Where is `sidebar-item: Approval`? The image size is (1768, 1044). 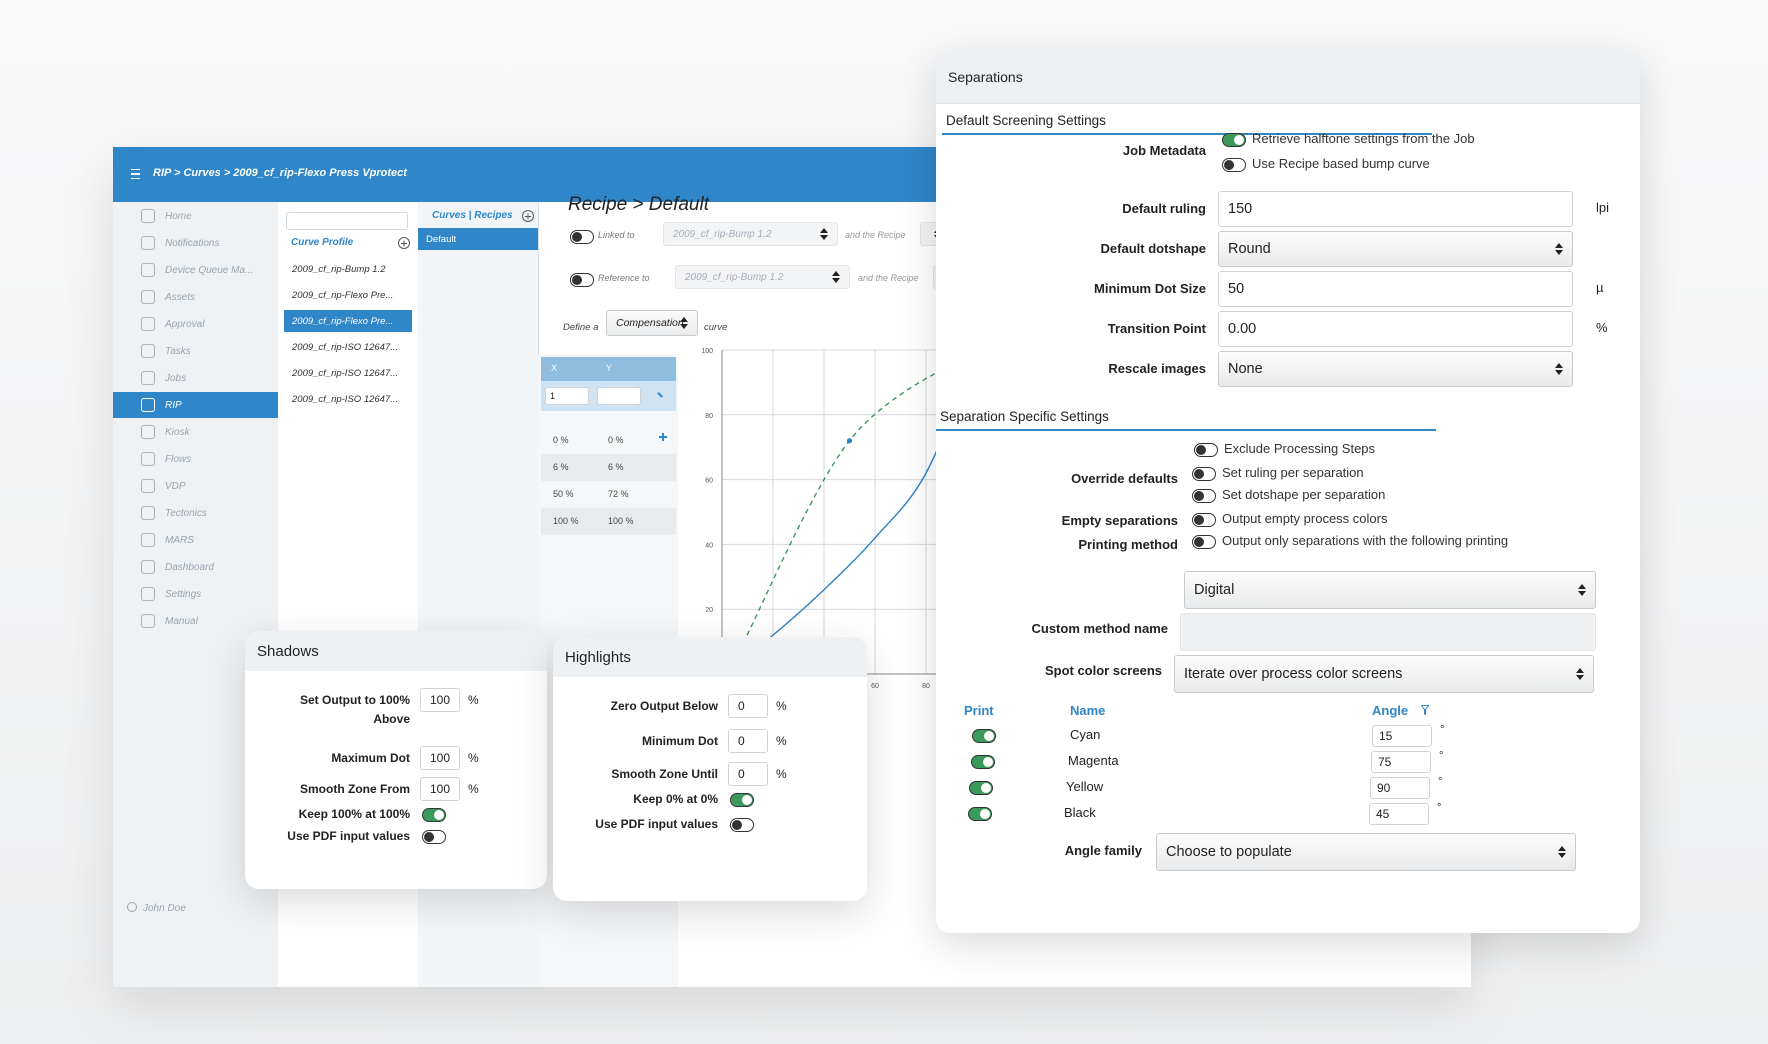
sidebar-item: Approval is located at coordinates (195, 324).